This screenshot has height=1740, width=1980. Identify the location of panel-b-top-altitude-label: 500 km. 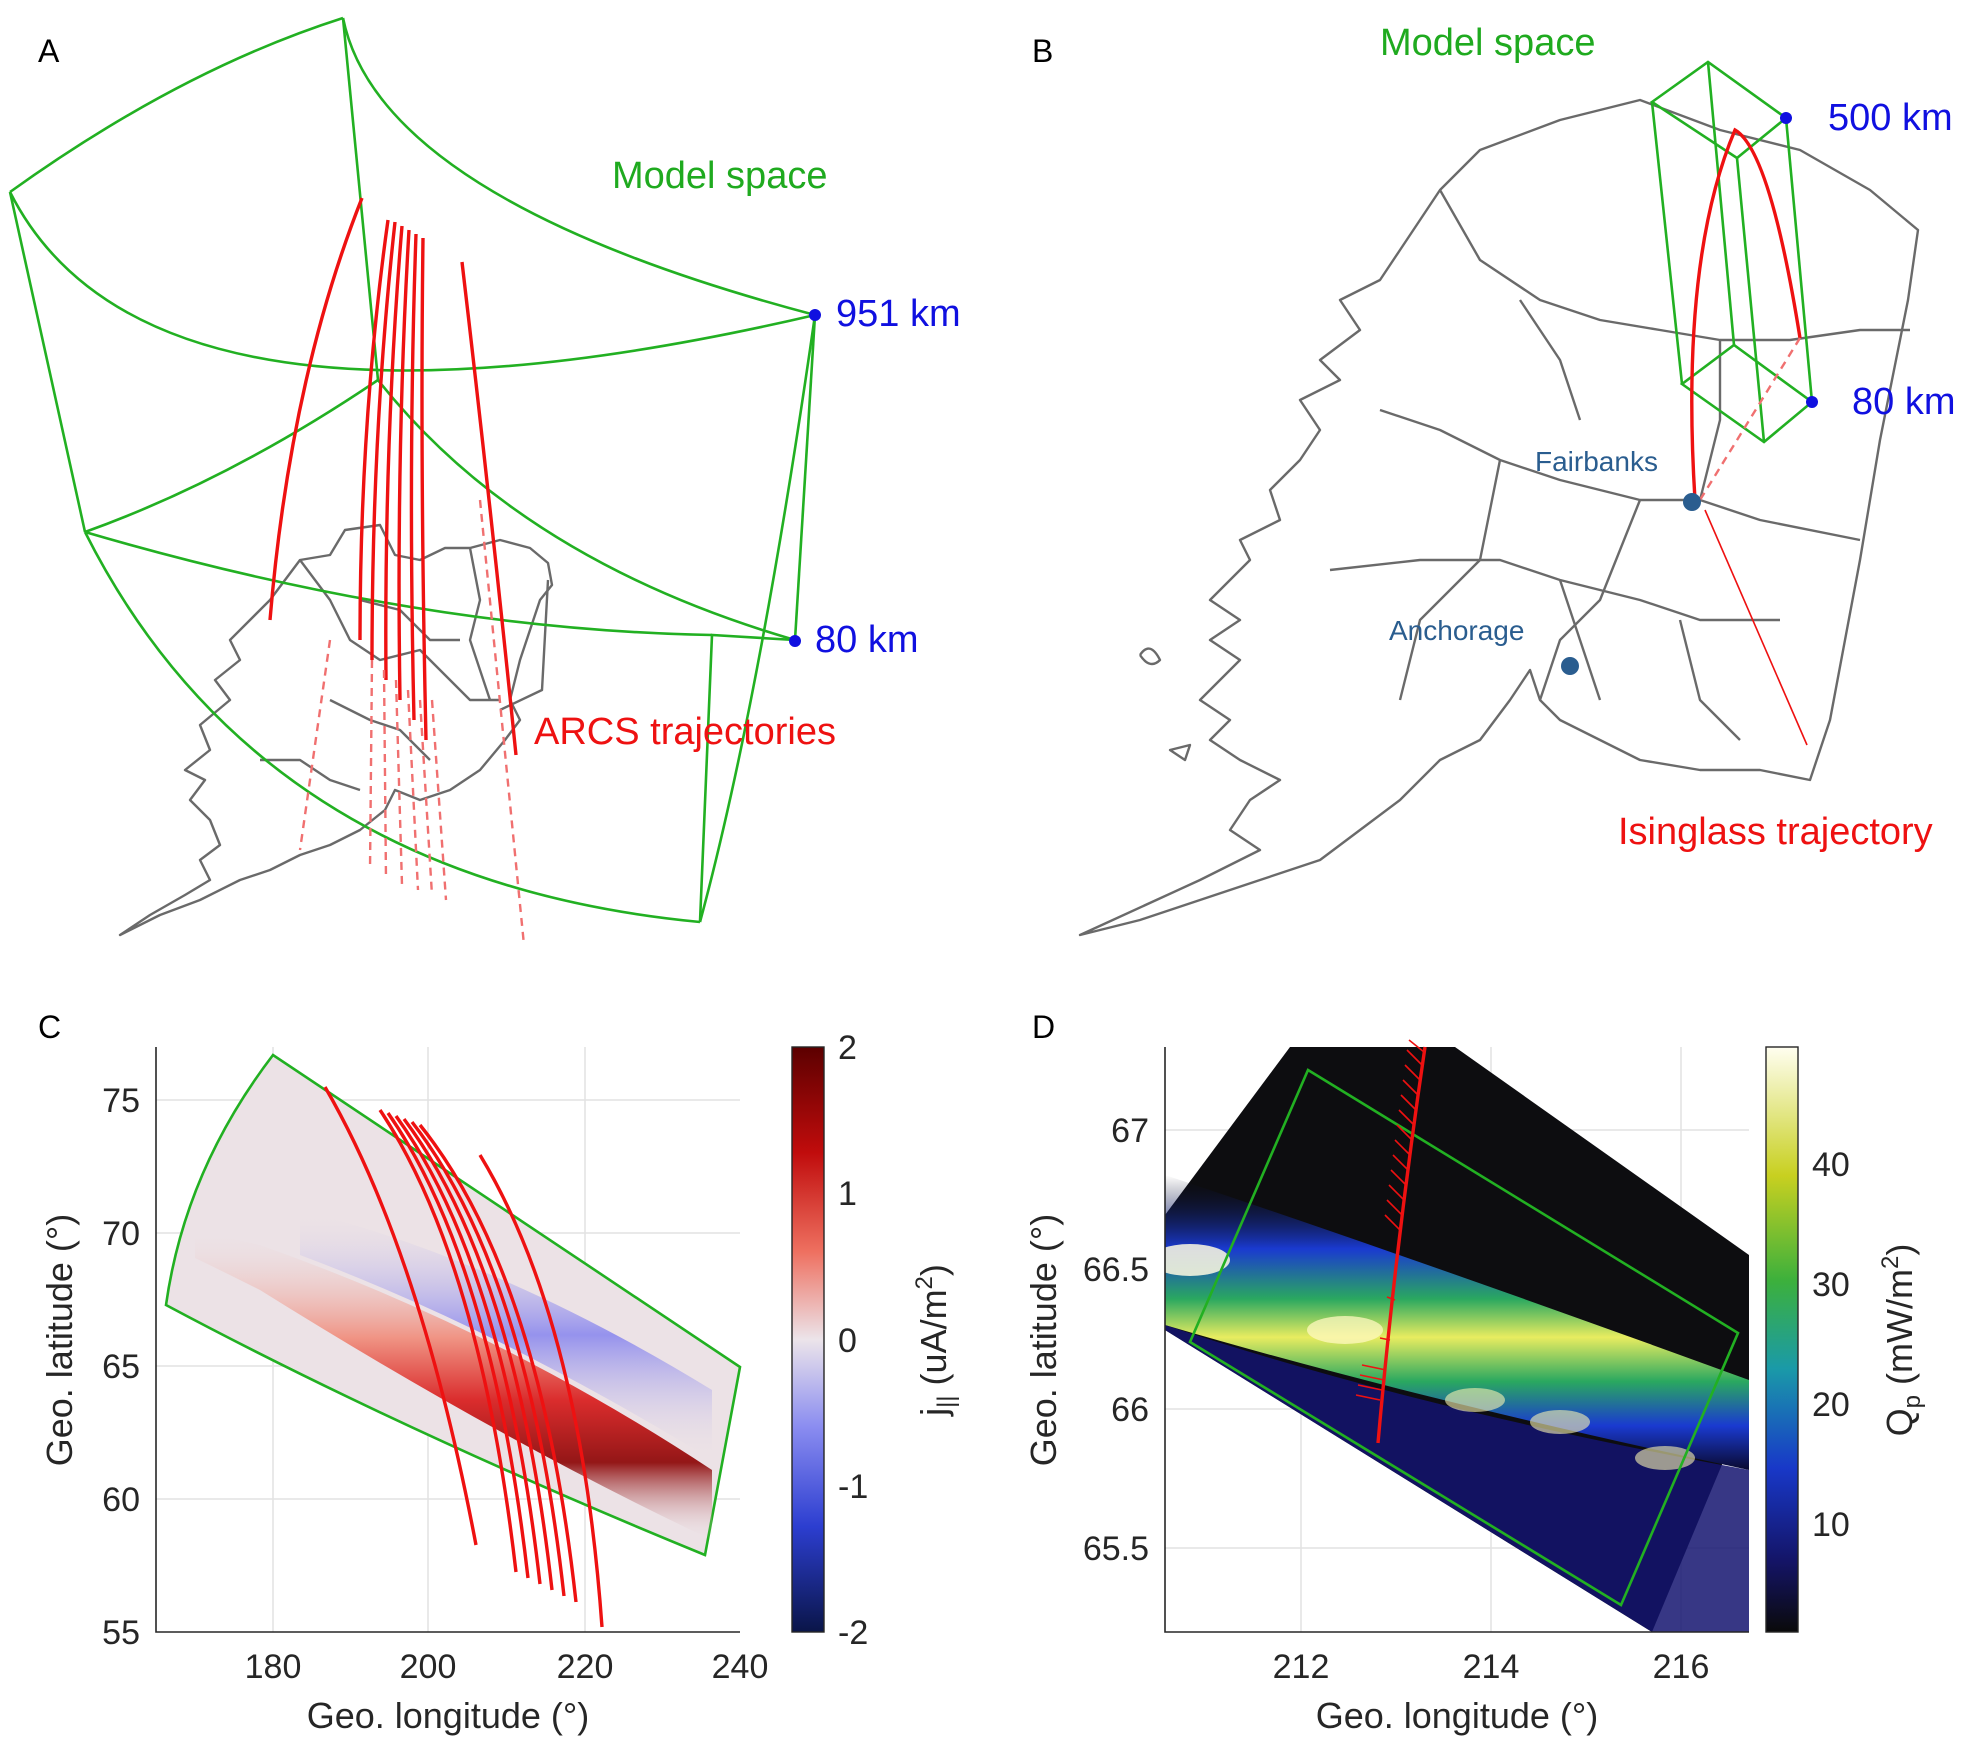
(1890, 118).